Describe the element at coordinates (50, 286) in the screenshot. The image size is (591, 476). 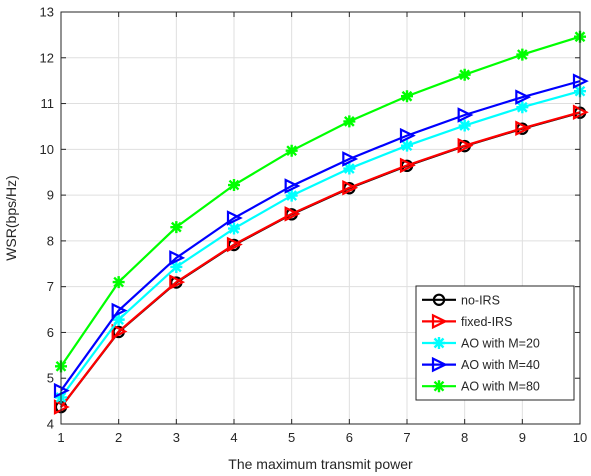
I see `y-tick-label: 7` at that location.